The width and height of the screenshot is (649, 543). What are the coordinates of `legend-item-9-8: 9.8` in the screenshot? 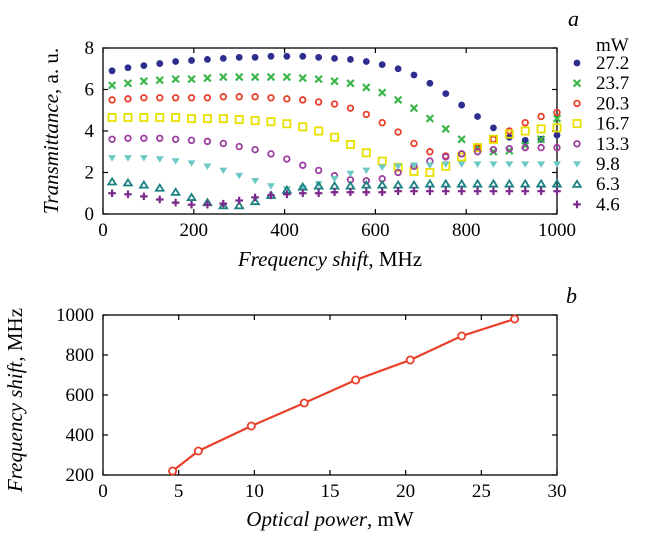 It's located at (596, 164).